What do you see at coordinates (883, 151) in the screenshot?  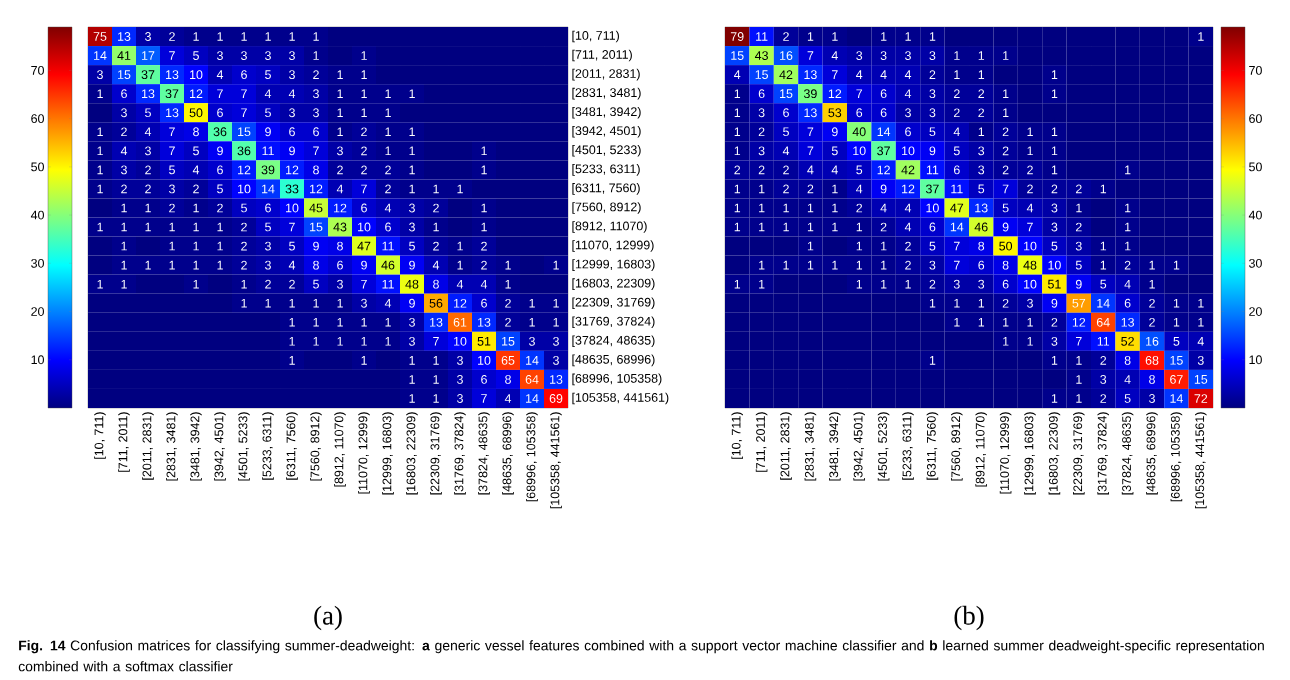 I see `data-label: 37` at bounding box center [883, 151].